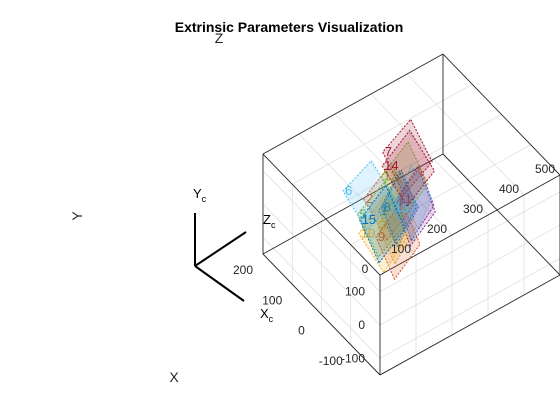  Describe the element at coordinates (388, 151) in the screenshot. I see `plane-label-7: 7` at that location.